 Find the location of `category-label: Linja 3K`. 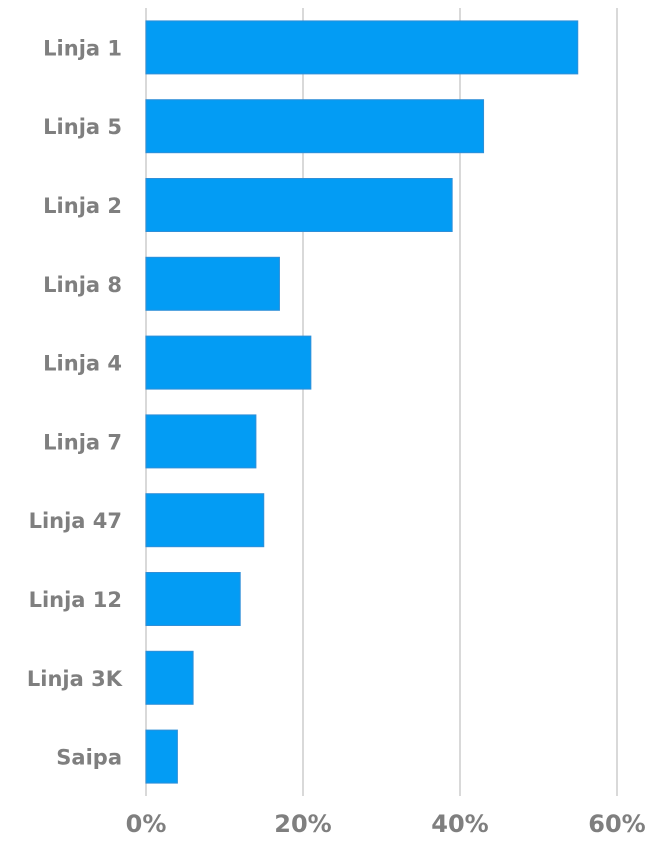

category-label: Linja 3K is located at coordinates (75, 679).